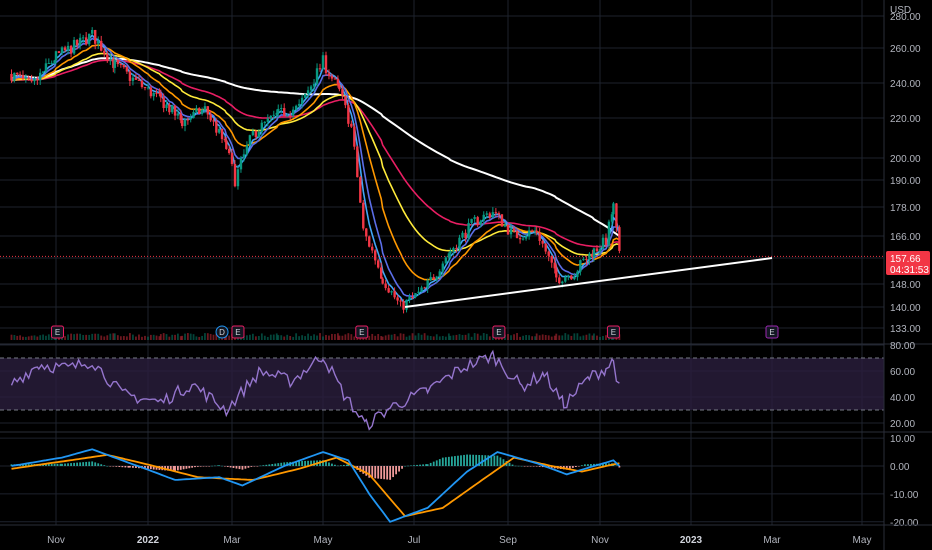 The height and width of the screenshot is (550, 932). I want to click on event-badge-label: E, so click(613, 332).